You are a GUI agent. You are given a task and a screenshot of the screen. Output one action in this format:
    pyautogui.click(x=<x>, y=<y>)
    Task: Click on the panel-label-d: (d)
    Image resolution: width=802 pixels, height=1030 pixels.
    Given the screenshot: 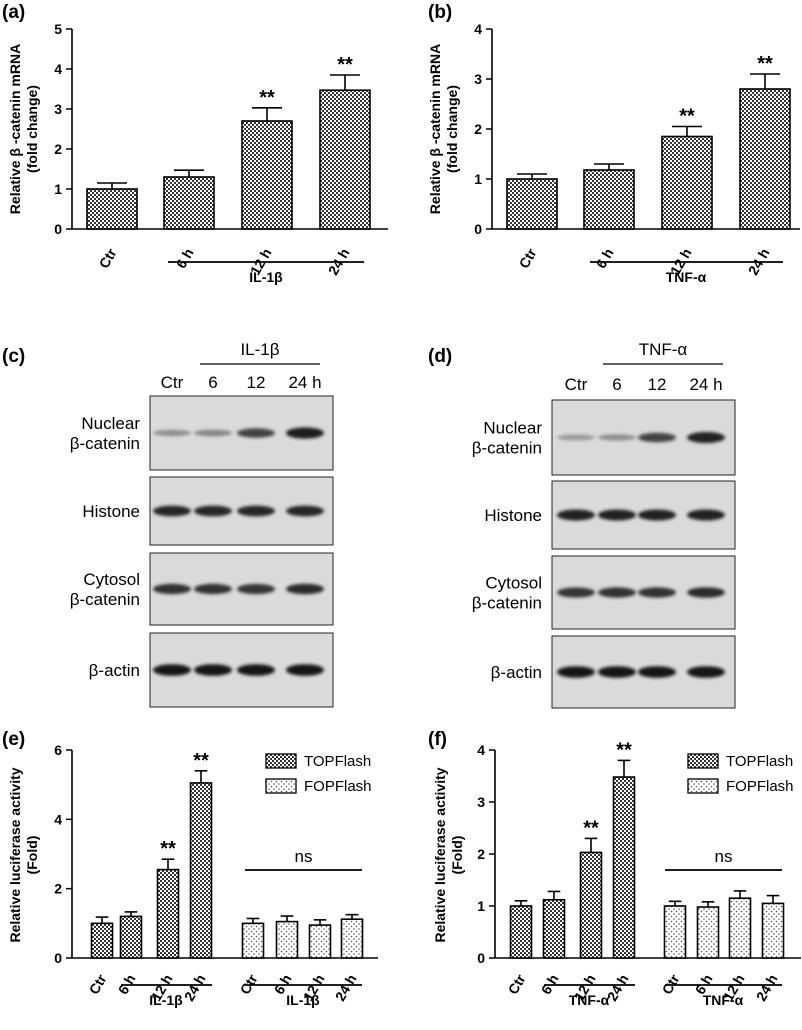 What is the action you would take?
    pyautogui.click(x=440, y=356)
    